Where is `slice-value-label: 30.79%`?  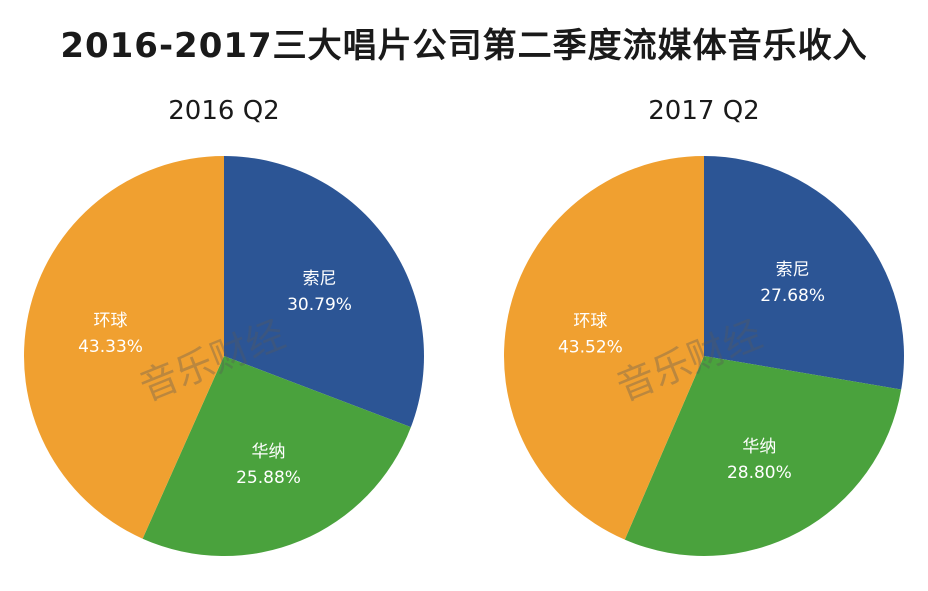 slice-value-label: 30.79% is located at coordinates (319, 305).